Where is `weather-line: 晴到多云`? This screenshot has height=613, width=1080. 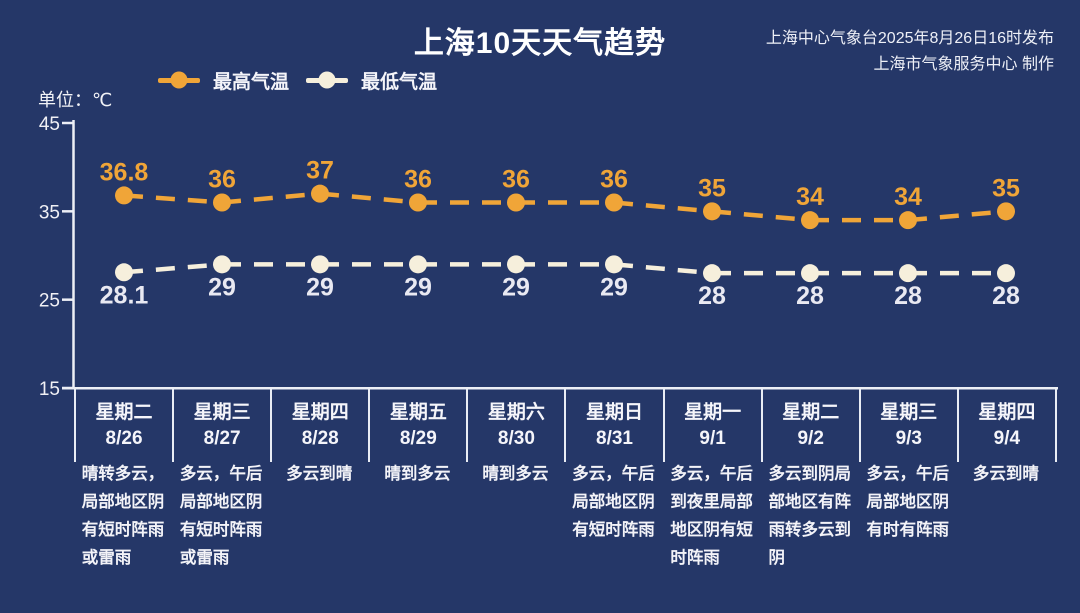 weather-line: 晴到多云 is located at coordinates (417, 474).